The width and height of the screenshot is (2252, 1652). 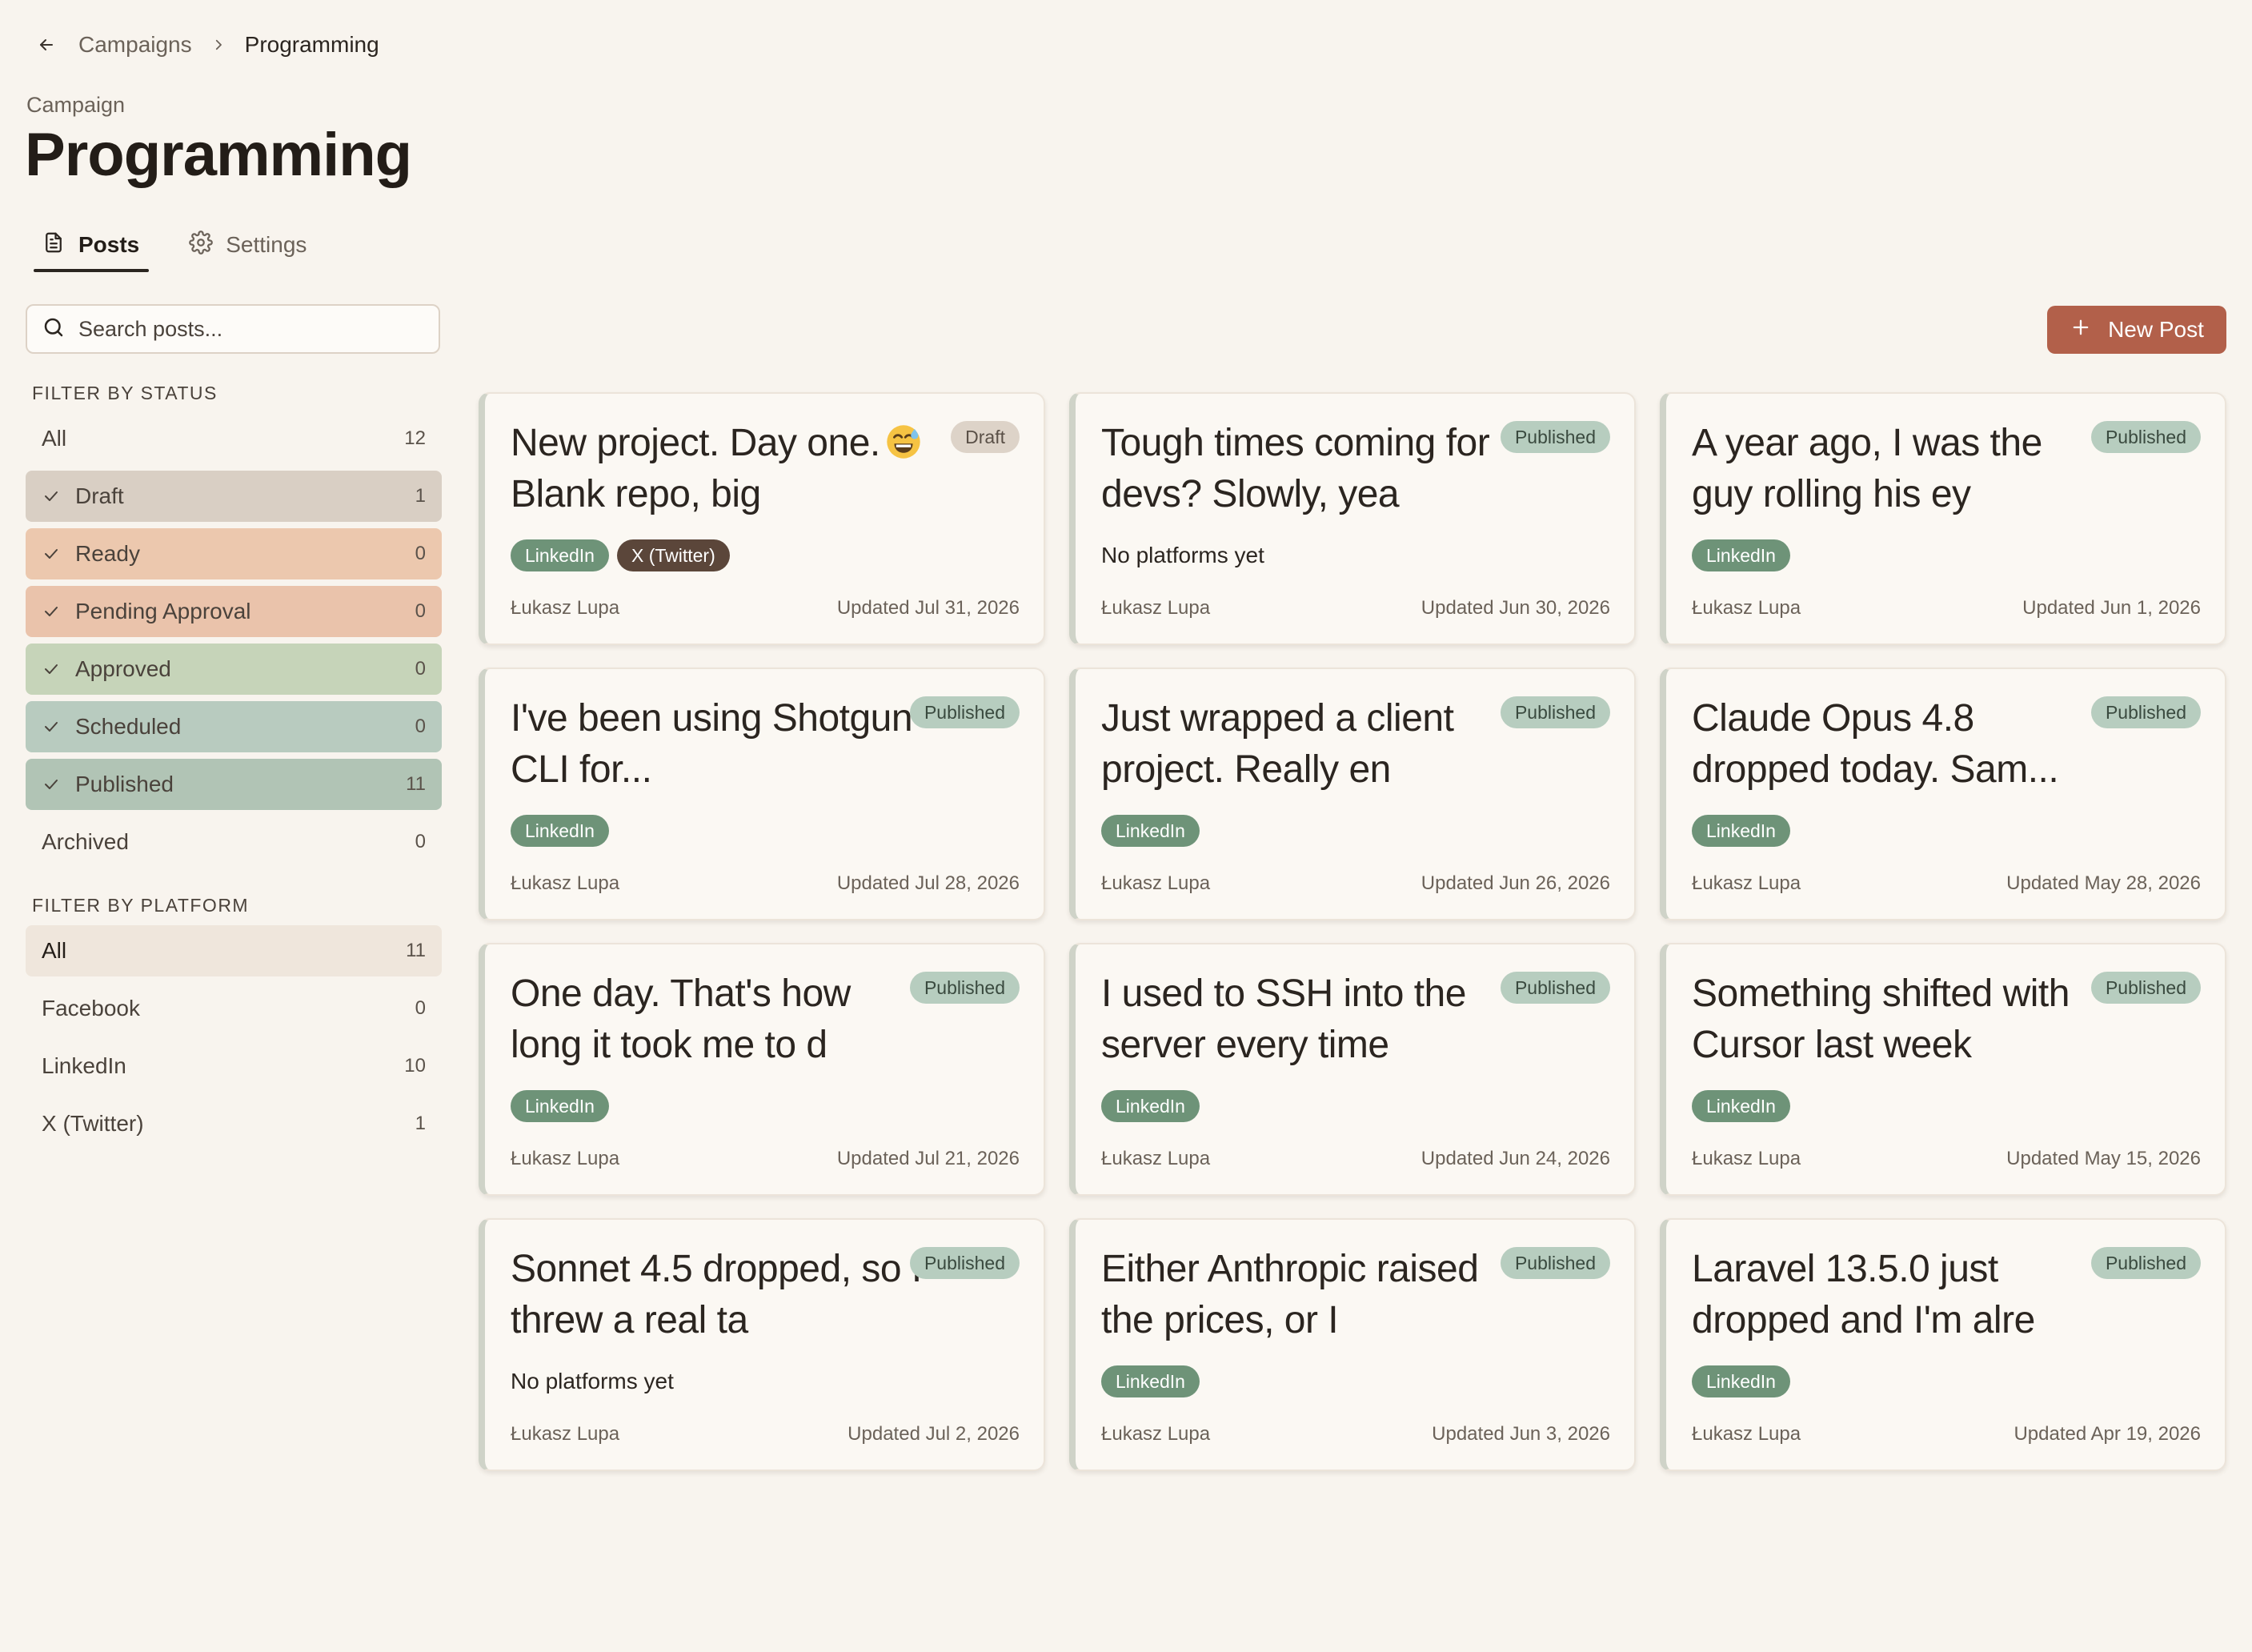 What do you see at coordinates (928, 1158) in the screenshot?
I see `post-updated-date: Updated Jul 21, 2026` at bounding box center [928, 1158].